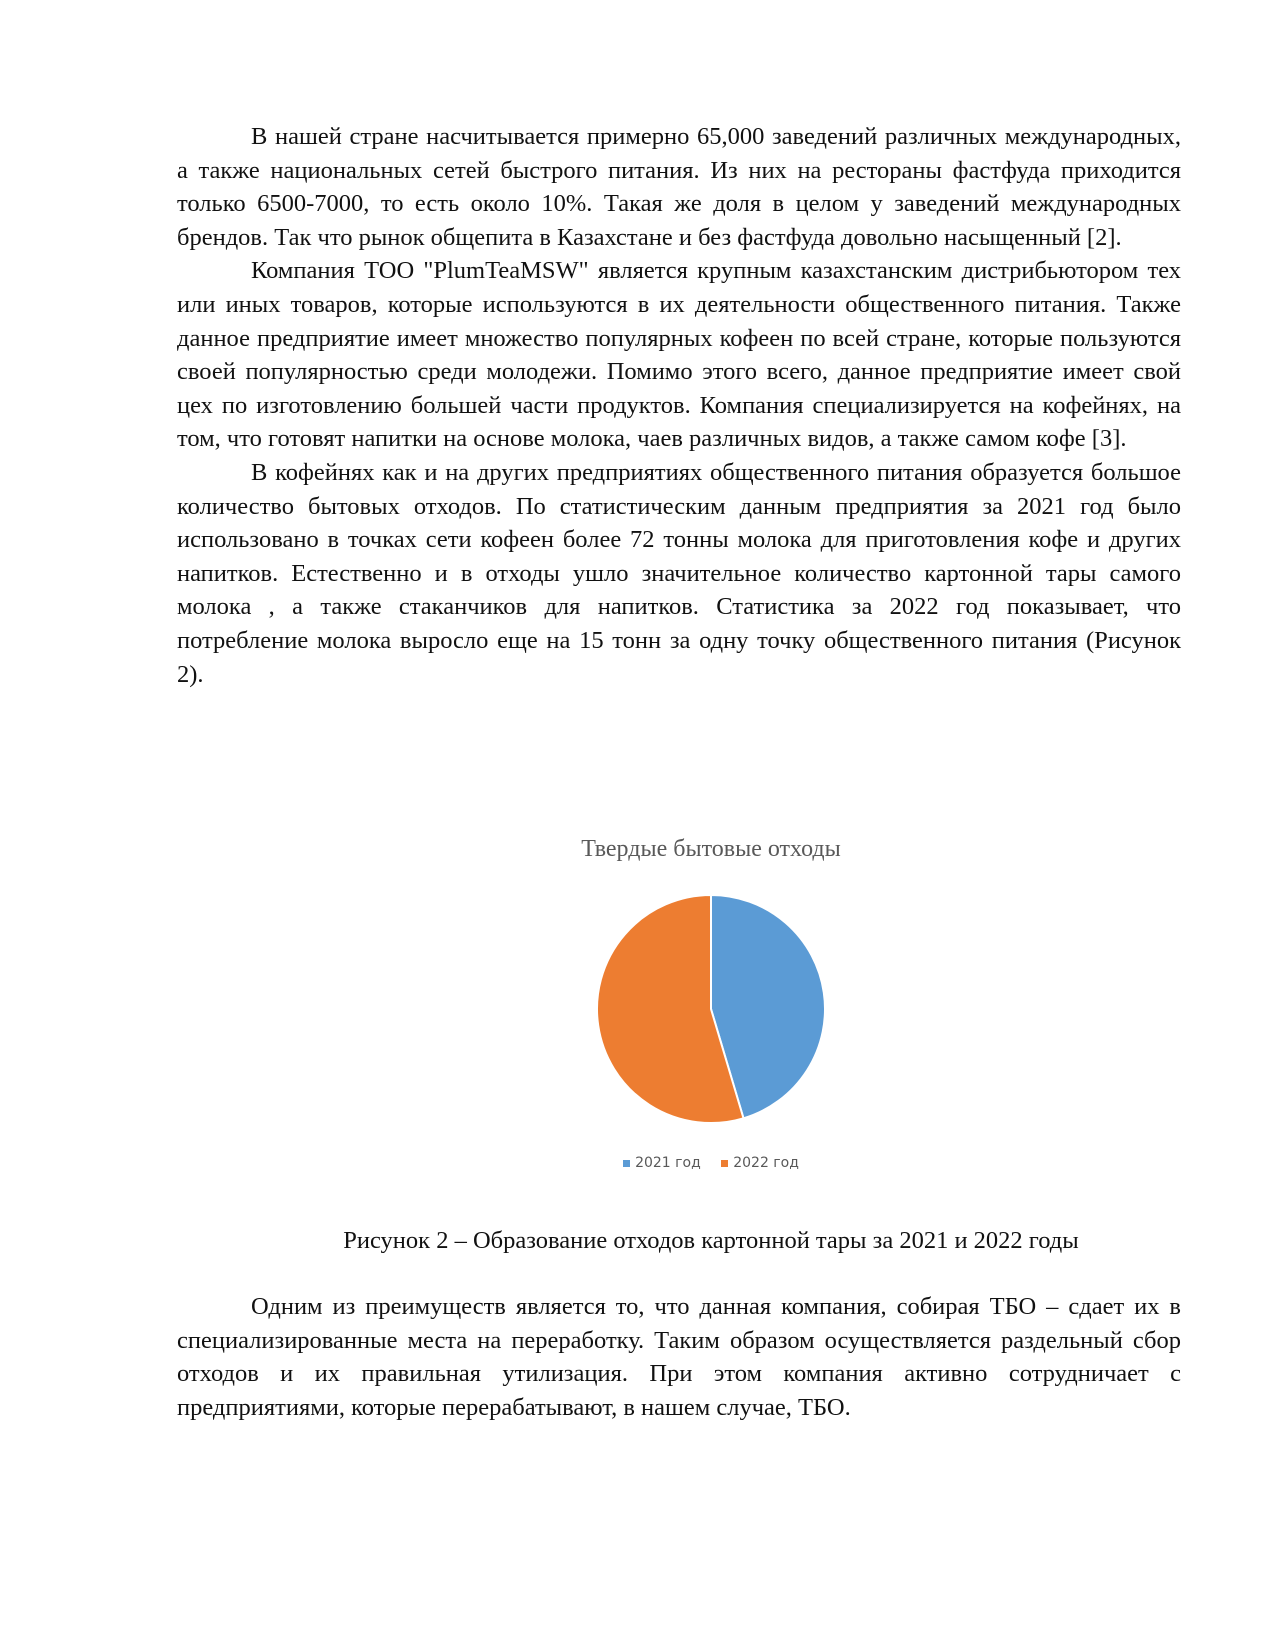 The height and width of the screenshot is (1650, 1275). Describe the element at coordinates (766, 1163) in the screenshot. I see `legend-label: 2022 год` at that location.